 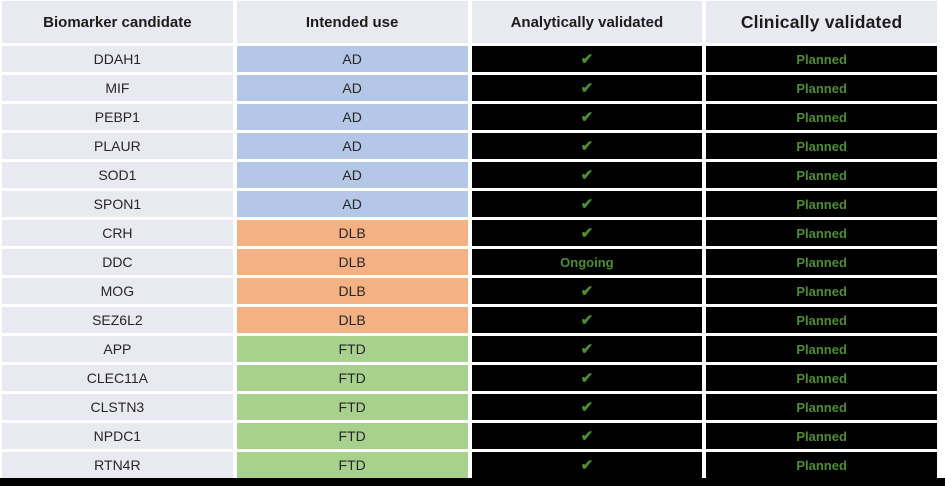 What do you see at coordinates (117, 146) in the screenshot?
I see `biomarker-name-cell: PLAUR` at bounding box center [117, 146].